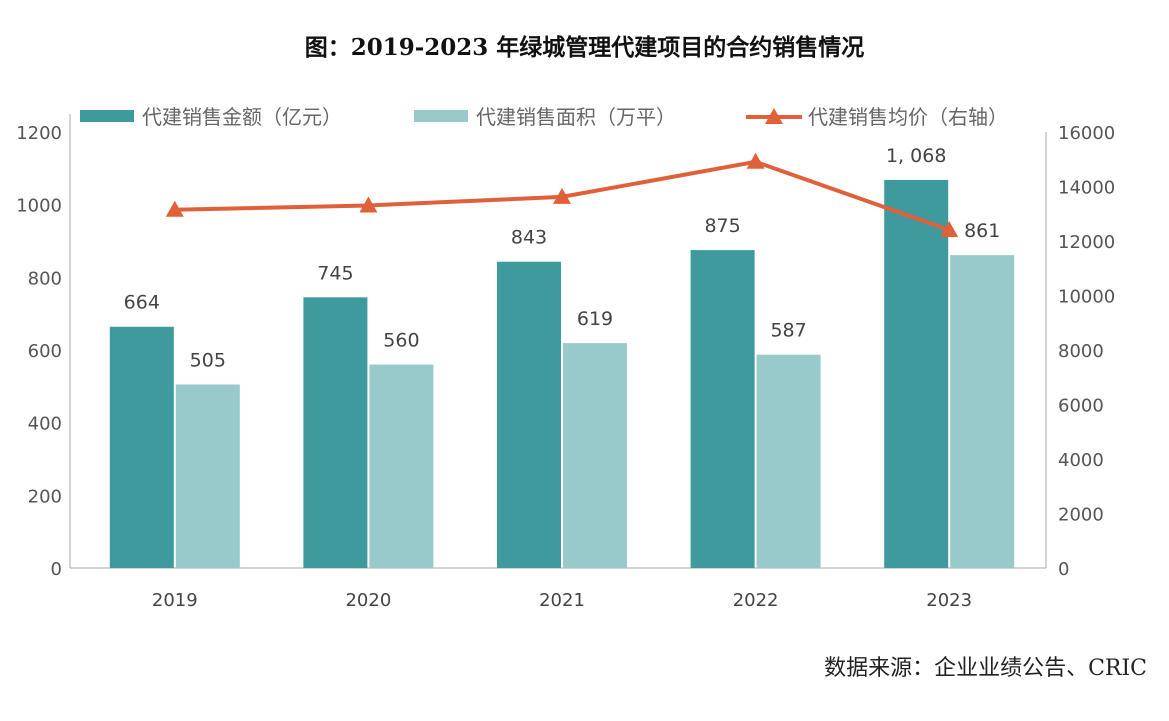 This screenshot has width=1169, height=721. I want to click on data-label: 505, so click(208, 361).